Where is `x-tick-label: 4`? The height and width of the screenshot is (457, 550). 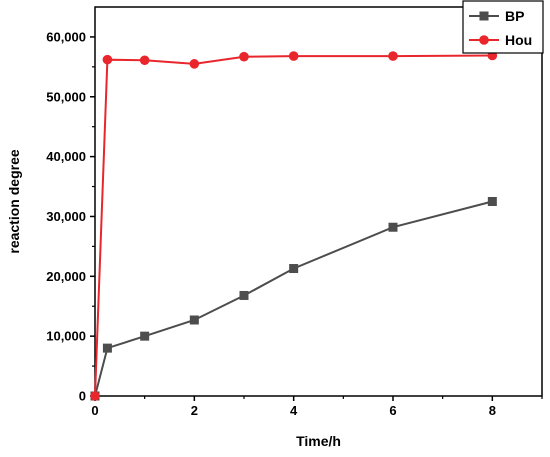
x-tick-label: 4 is located at coordinates (294, 410).